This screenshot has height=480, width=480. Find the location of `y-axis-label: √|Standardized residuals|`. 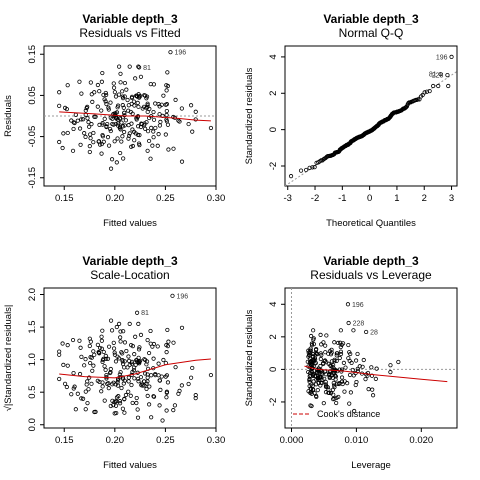

y-axis-label: √|Standardized residuals| is located at coordinates (8, 358).